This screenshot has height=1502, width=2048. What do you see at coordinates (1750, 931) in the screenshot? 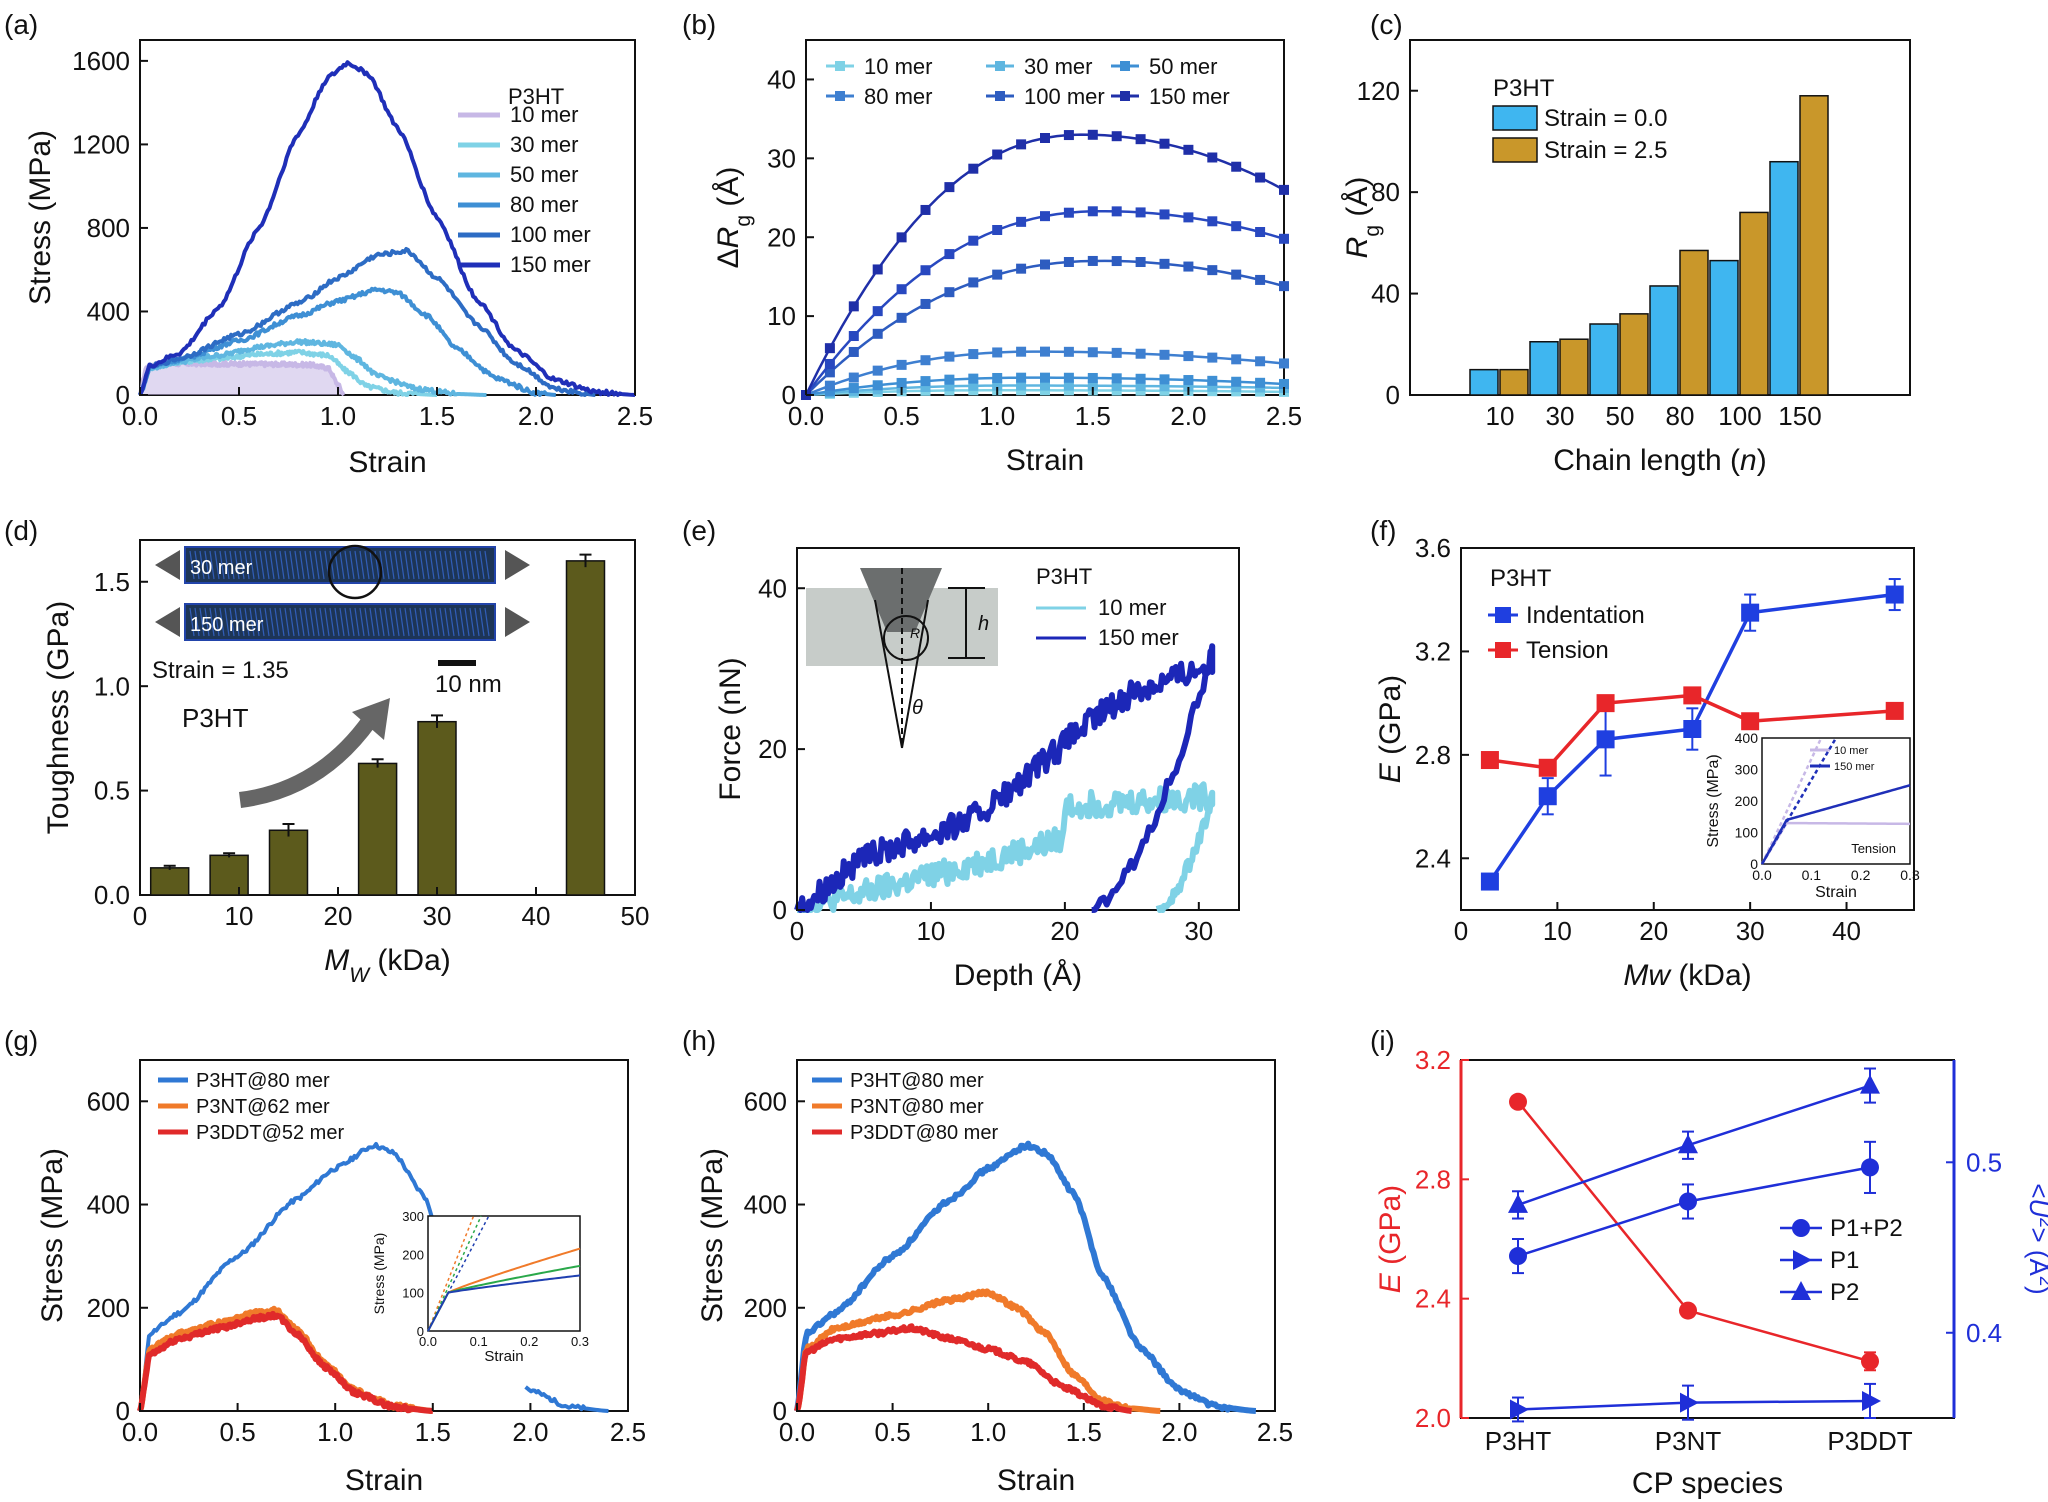
I see `x-tick-label: 30` at bounding box center [1750, 931].